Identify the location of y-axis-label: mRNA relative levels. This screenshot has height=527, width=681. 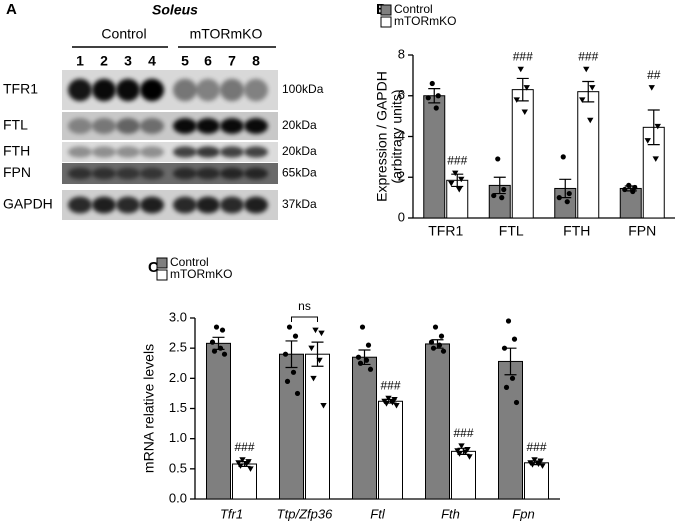
(149, 408).